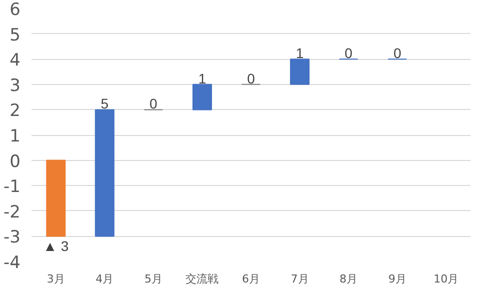 This screenshot has height=288, width=480. I want to click on x-tick-label: 9月, so click(397, 279).